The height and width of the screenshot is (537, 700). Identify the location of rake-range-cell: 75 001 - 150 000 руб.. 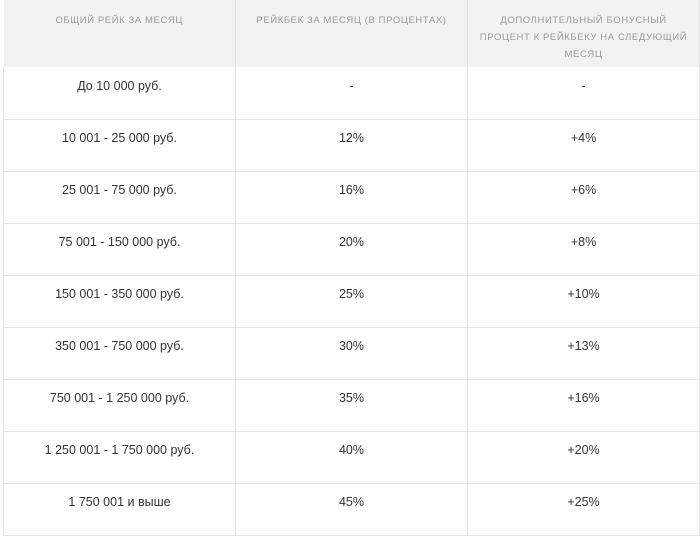
(119, 248).